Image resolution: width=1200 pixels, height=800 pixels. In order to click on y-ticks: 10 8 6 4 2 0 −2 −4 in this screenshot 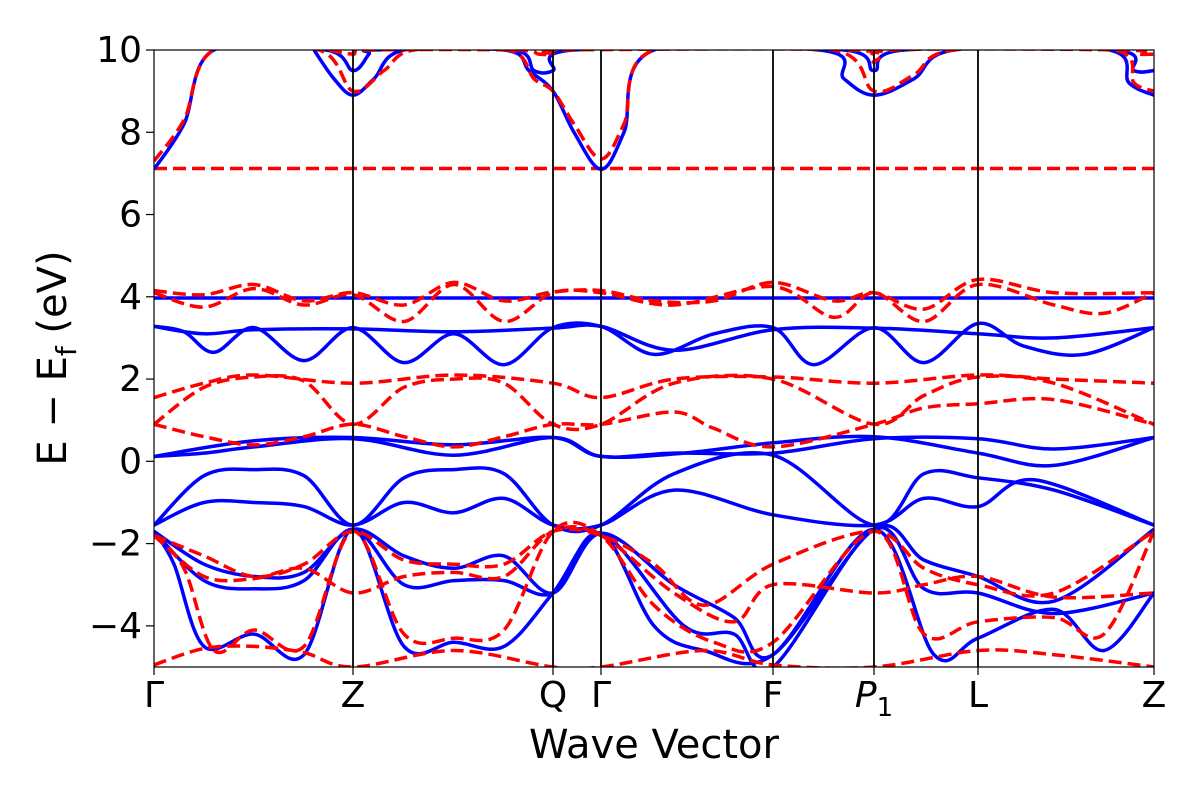, I will do `click(121, 338)`.